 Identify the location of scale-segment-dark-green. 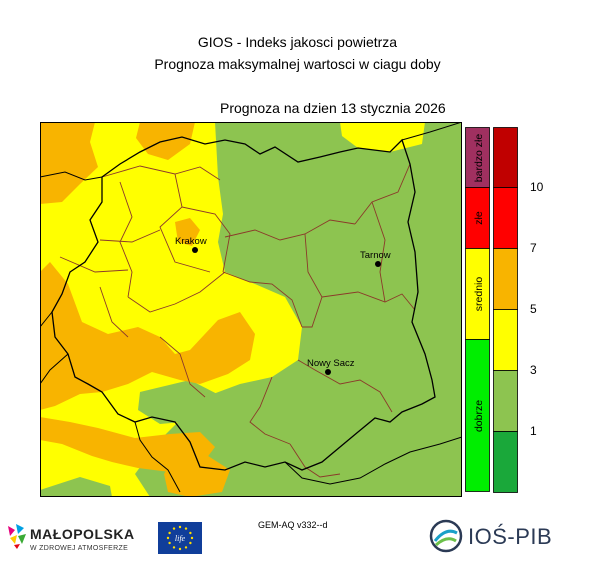
(505, 462).